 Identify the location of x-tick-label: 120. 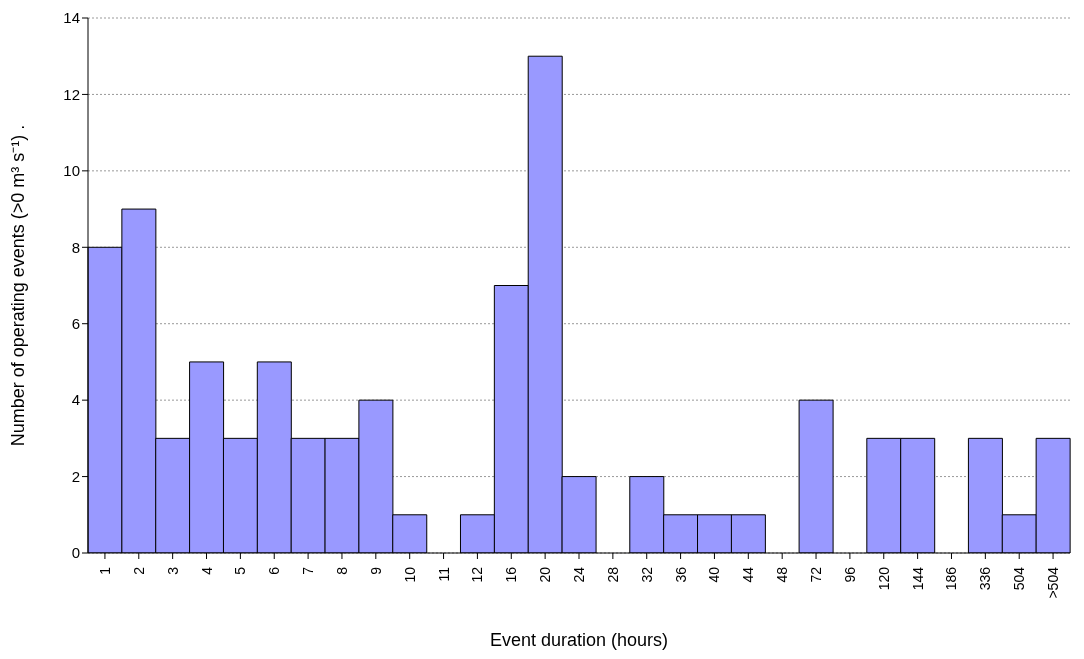
(883, 578).